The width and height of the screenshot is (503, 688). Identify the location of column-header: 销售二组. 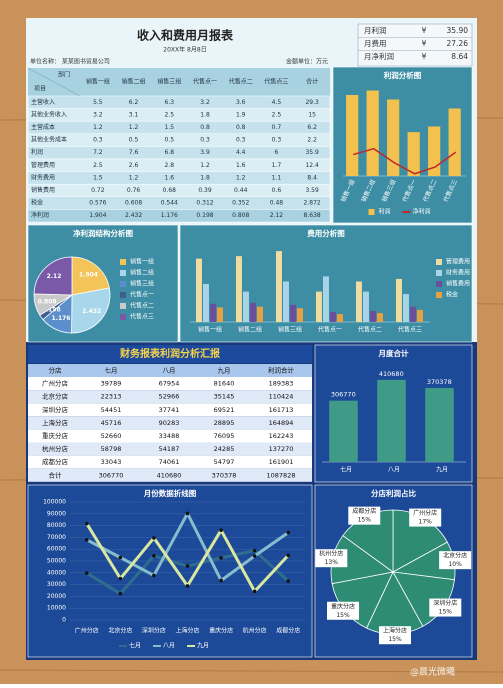
(134, 82).